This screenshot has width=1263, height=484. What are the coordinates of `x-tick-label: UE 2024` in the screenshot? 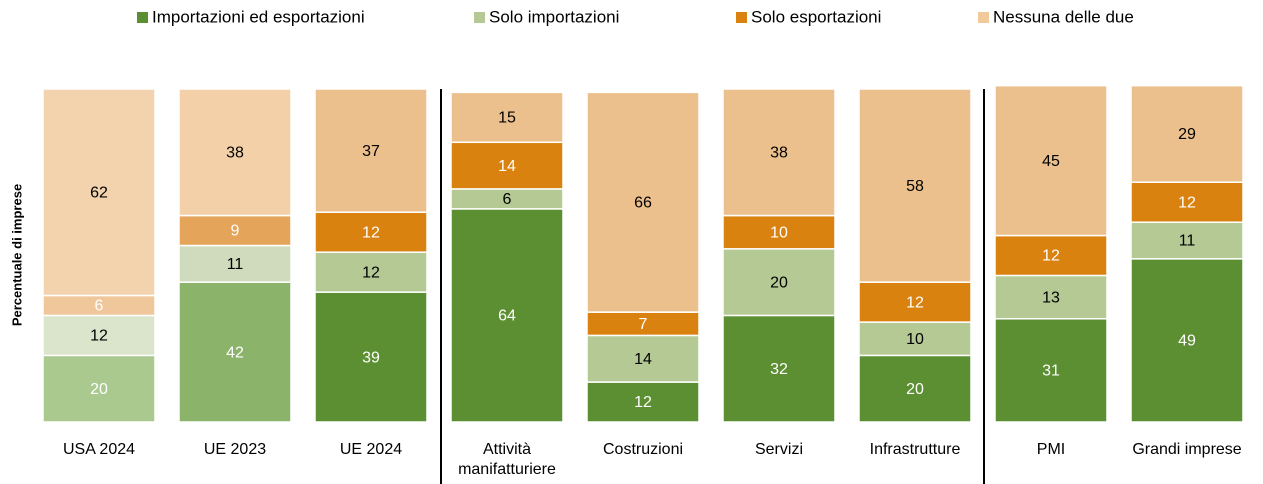 It's located at (371, 449).